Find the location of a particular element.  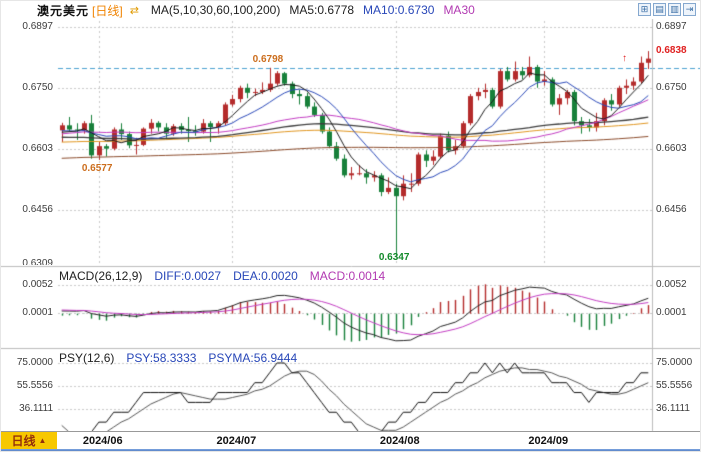

x-axis-bar: 日线 ▲ 2024/06 2024/07 2024/08 2024/09 is located at coordinates (350, 440).